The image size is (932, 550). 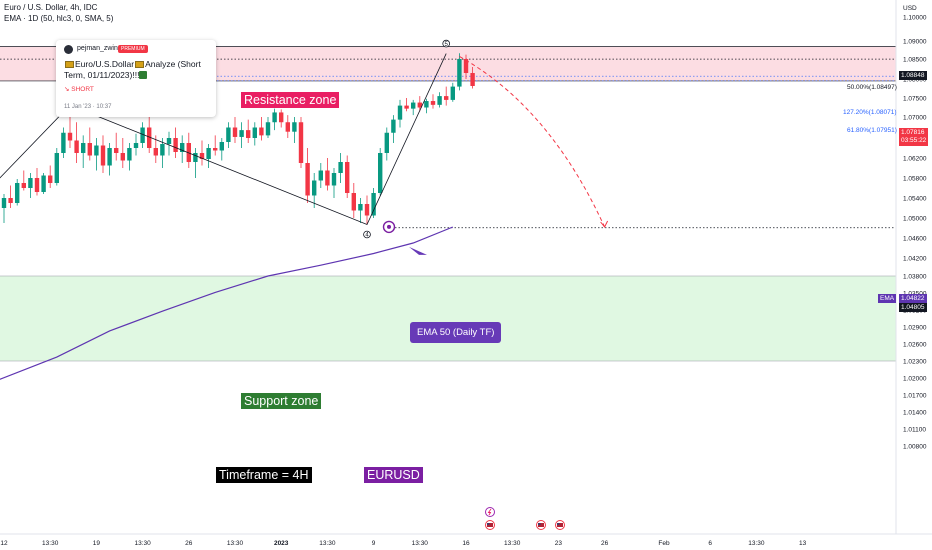 I want to click on fib-50-label: 50.00%(1.08497), so click(x=872, y=87).